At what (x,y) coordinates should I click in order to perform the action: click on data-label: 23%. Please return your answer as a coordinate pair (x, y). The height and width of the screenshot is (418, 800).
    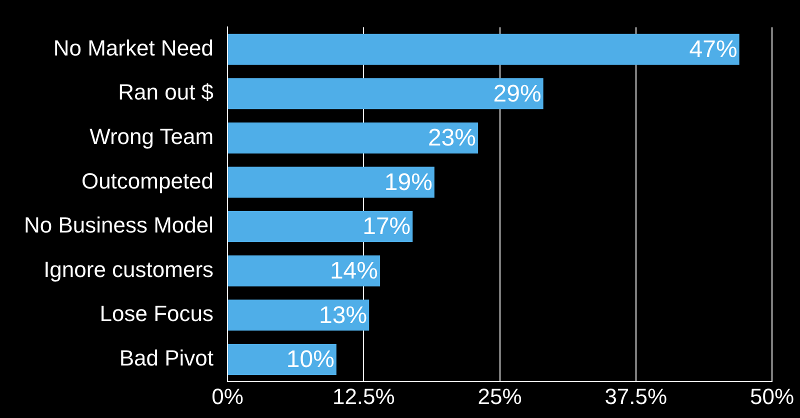
    Looking at the image, I should click on (452, 138).